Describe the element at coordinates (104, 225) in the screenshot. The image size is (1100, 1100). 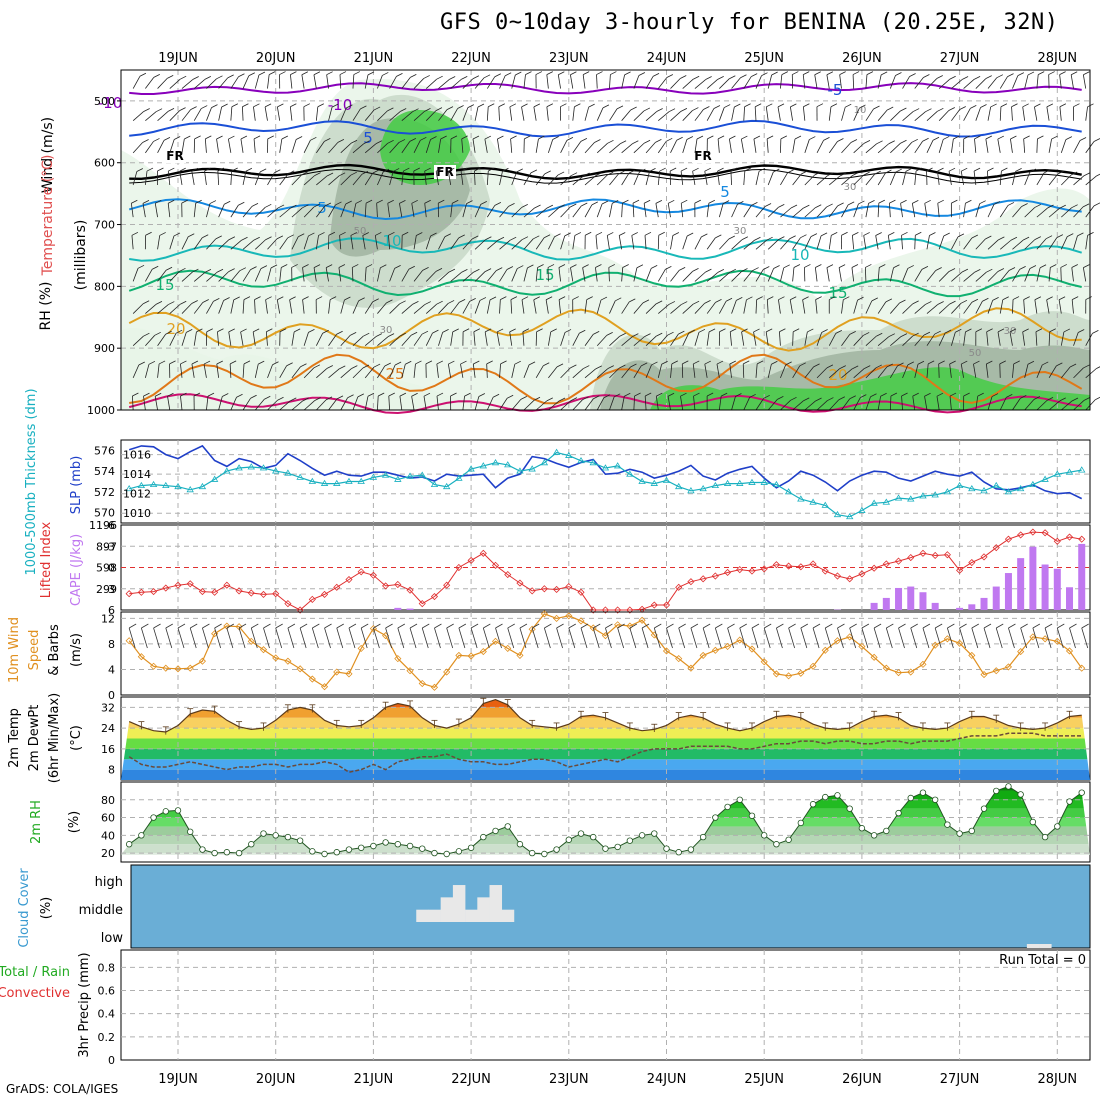
I see `y-tick-label: 700` at that location.